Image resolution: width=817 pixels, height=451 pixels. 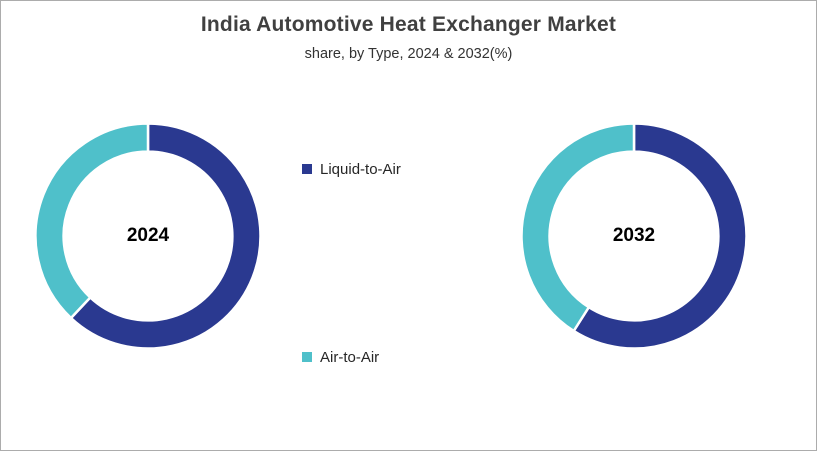 I want to click on chart-title: India Automotive Heat Exchanger Market, so click(x=408, y=24).